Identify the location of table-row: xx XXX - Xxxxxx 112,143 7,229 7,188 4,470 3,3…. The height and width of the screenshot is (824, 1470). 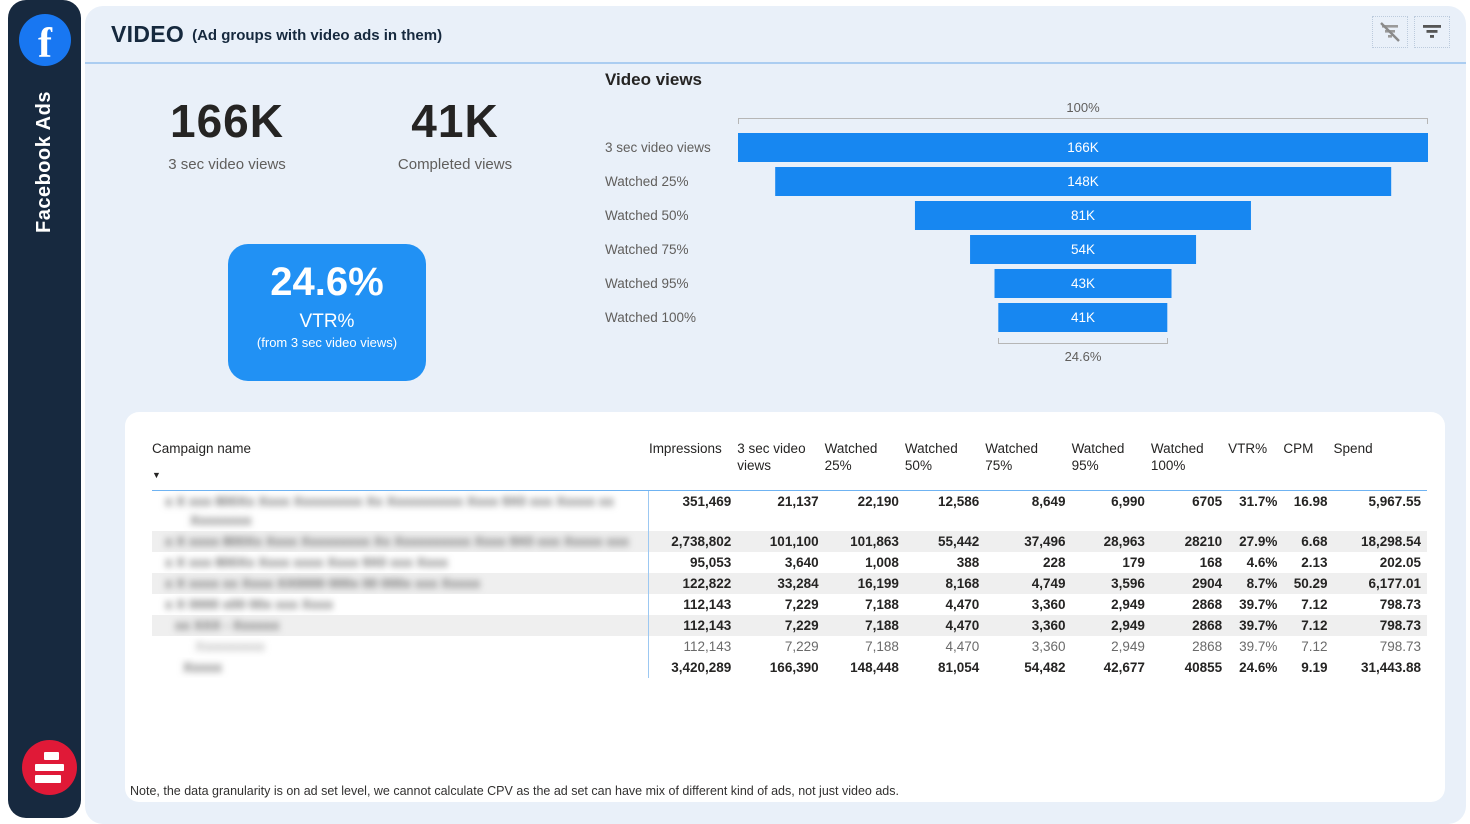
(789, 625).